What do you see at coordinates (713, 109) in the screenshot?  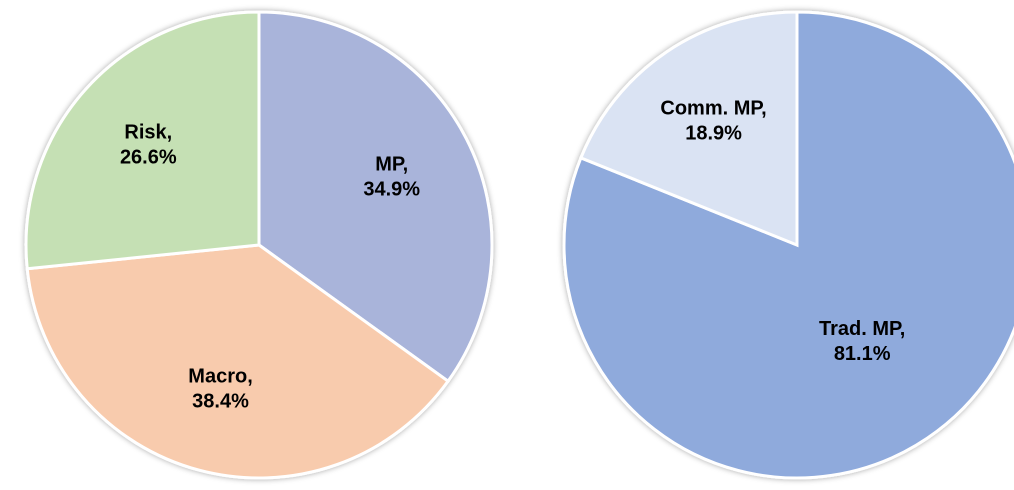 I see `slice-label: Comm. MP,` at bounding box center [713, 109].